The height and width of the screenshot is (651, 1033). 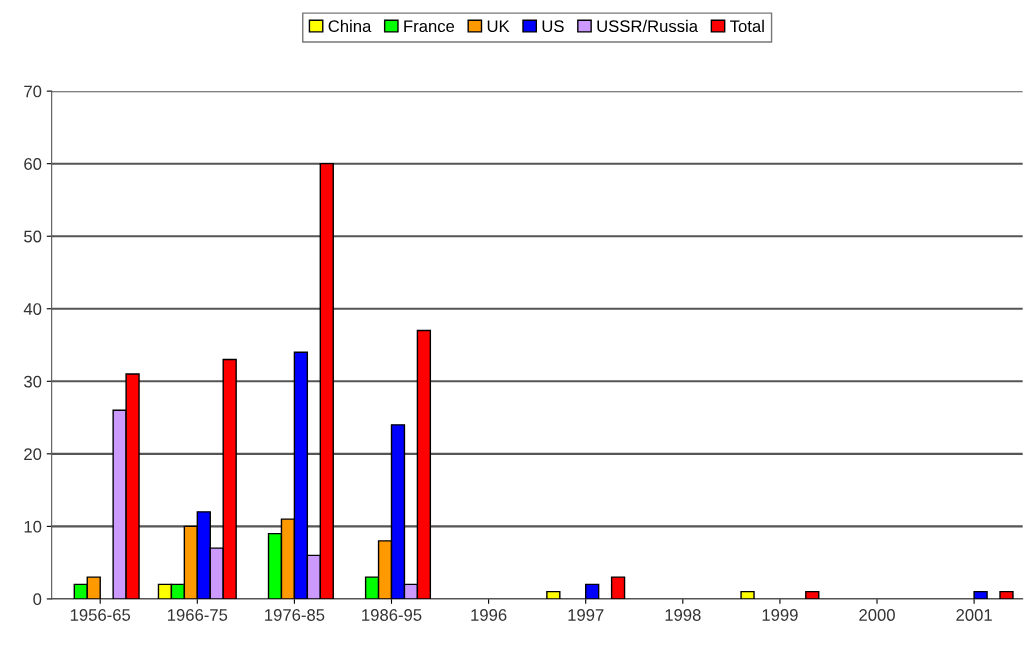 I want to click on y-tick-label: 20, so click(x=33, y=454).